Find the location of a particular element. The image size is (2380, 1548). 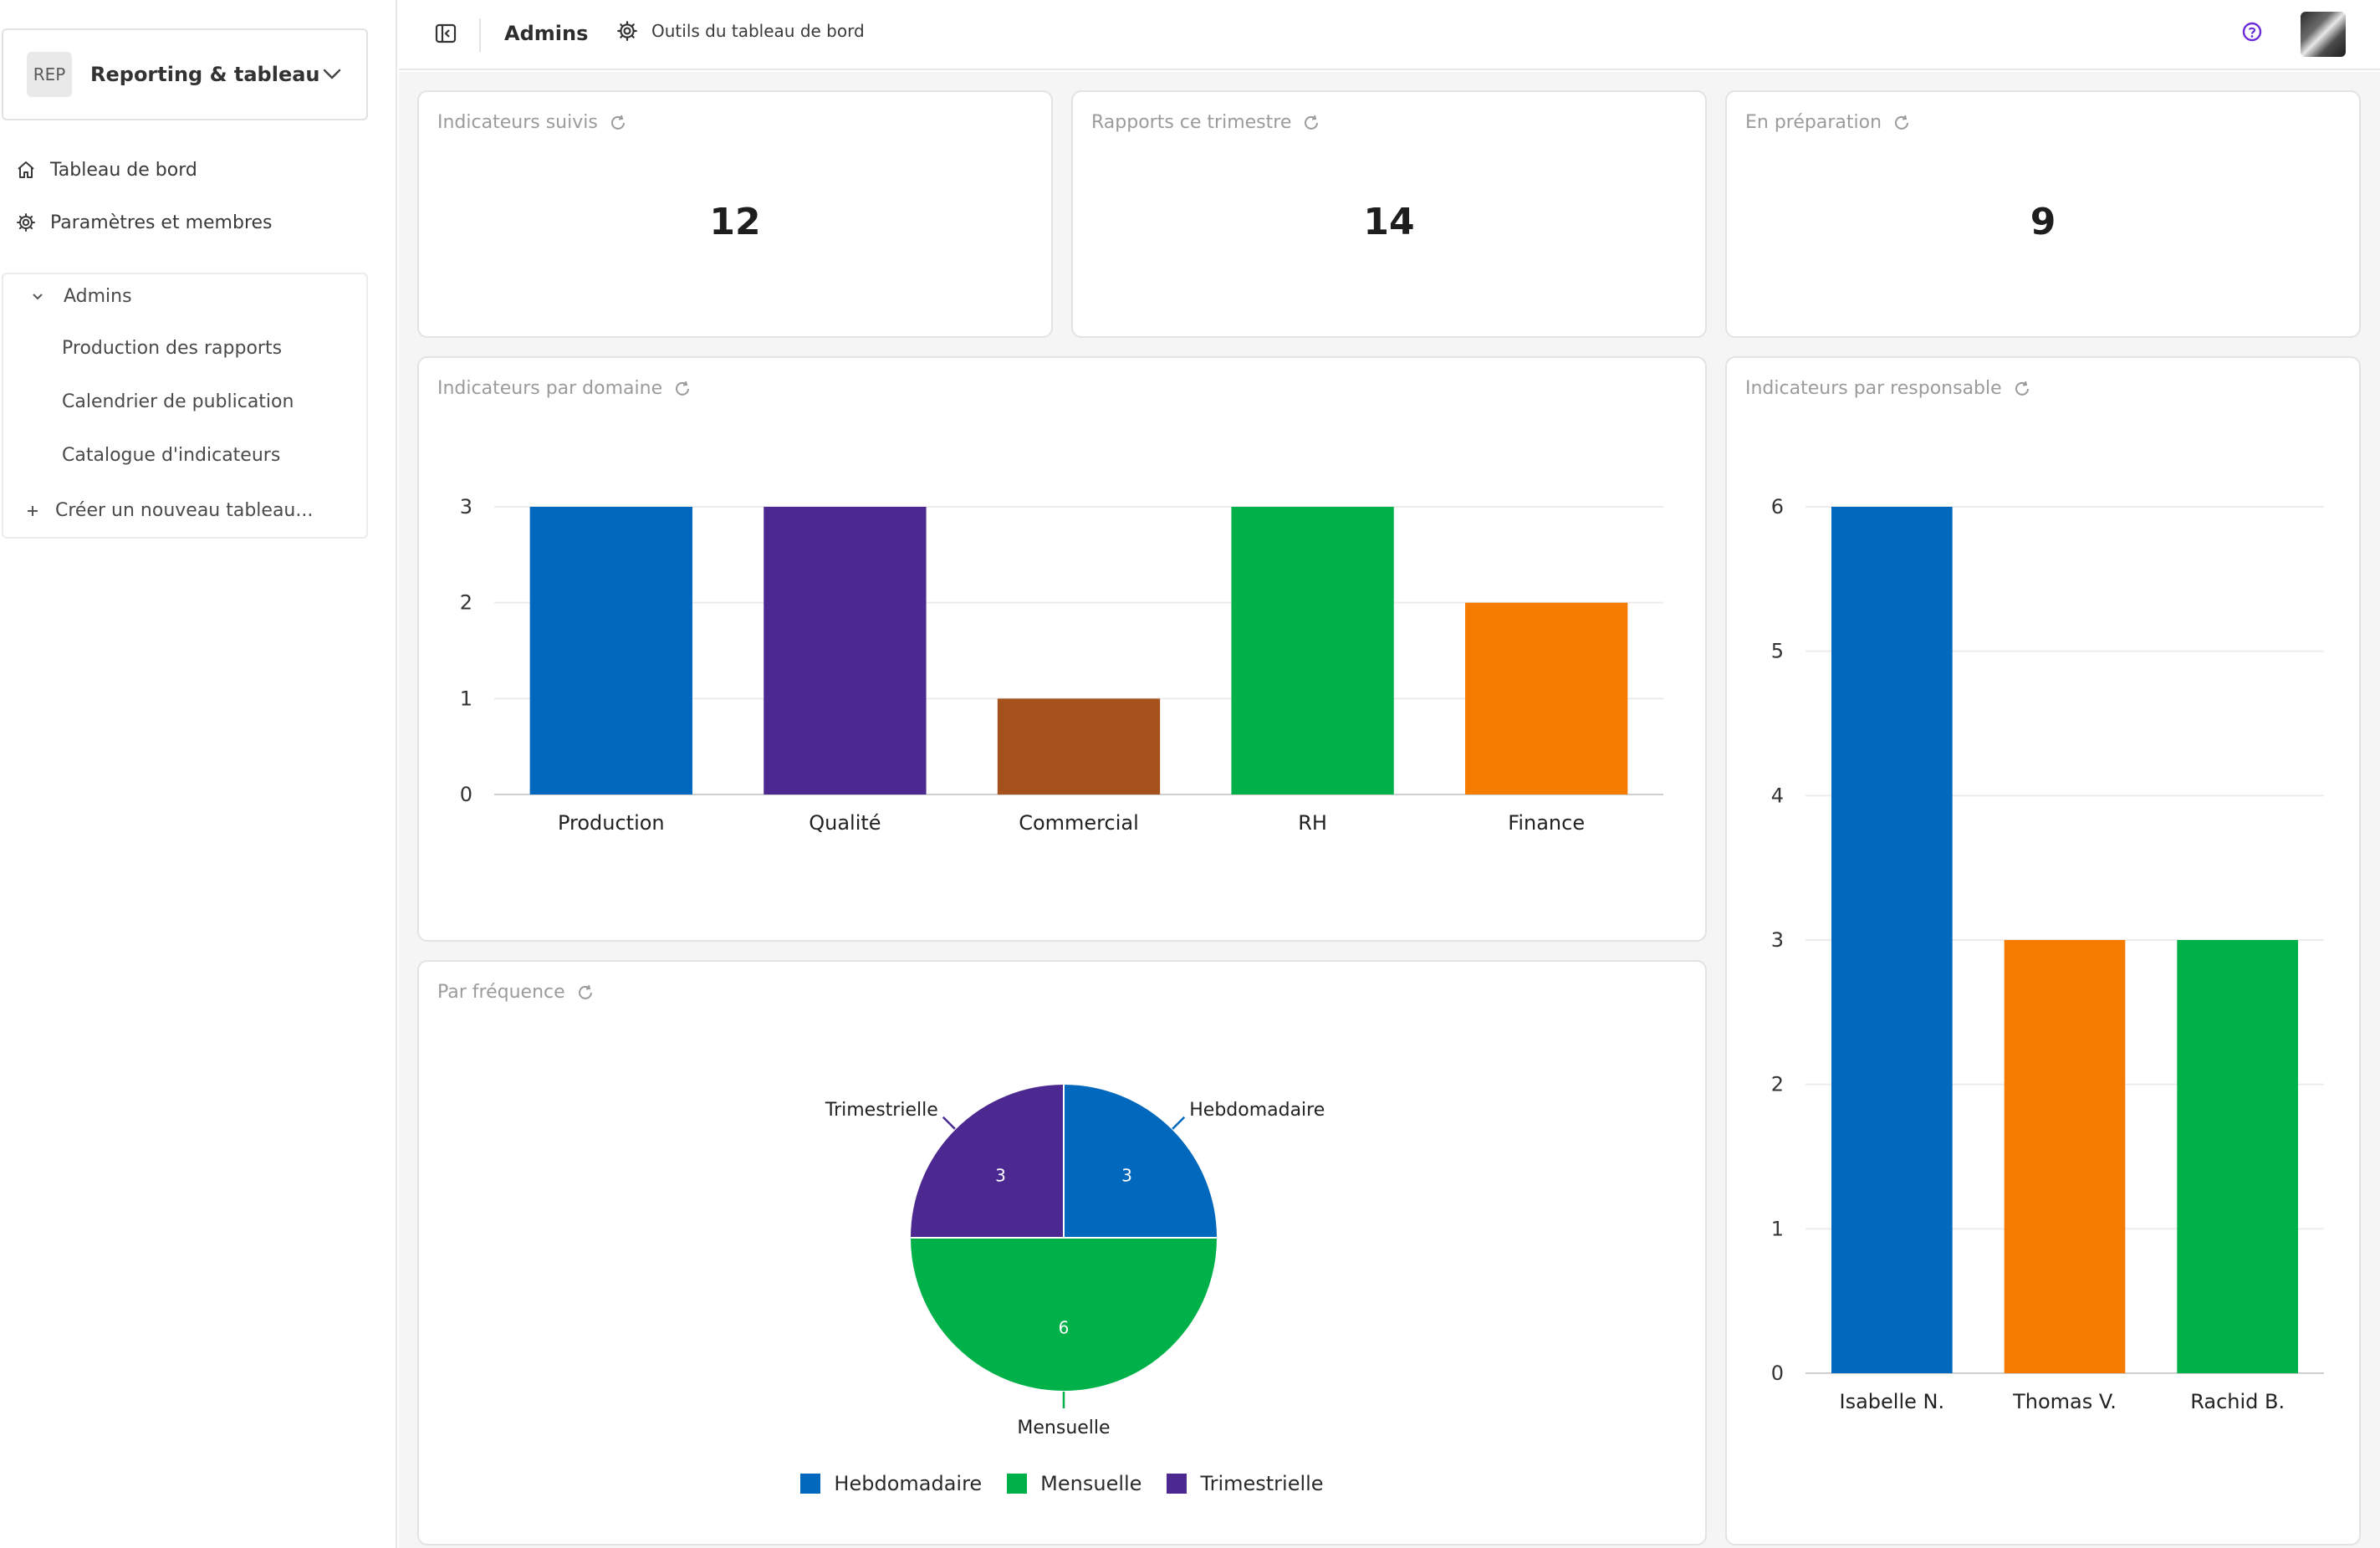

tree-item: Catalogue d'indicateurs is located at coordinates (171, 455).